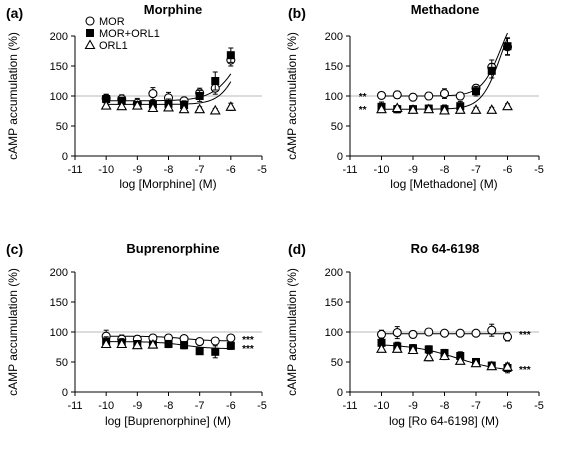  Describe the element at coordinates (167, 184) in the screenshot. I see `x-axis-label: log [Morphine] (M)` at that location.